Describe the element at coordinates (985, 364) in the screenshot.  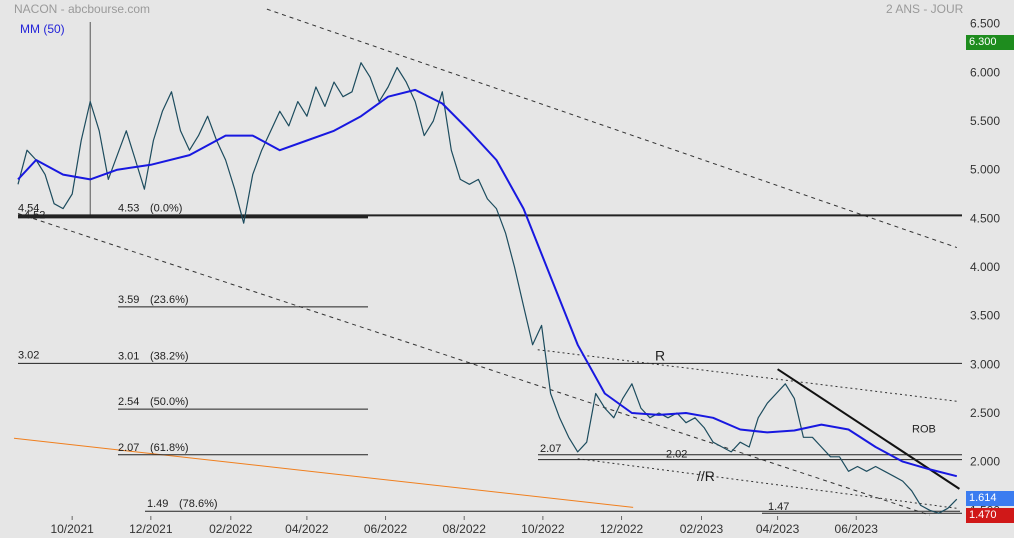
I see `y-tick-label: 3.000` at that location.